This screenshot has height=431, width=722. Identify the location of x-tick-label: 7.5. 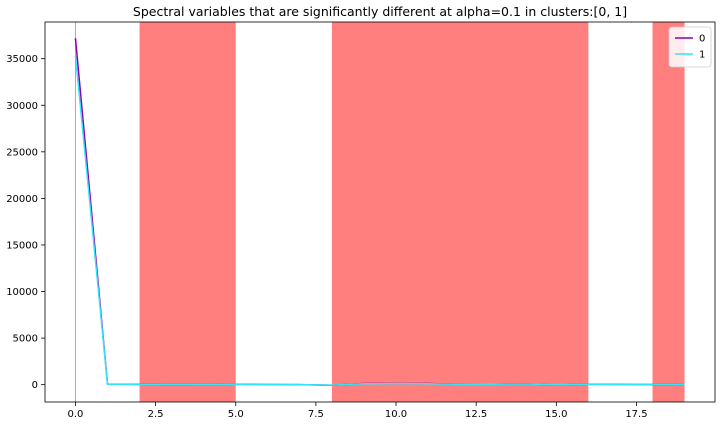
(316, 414).